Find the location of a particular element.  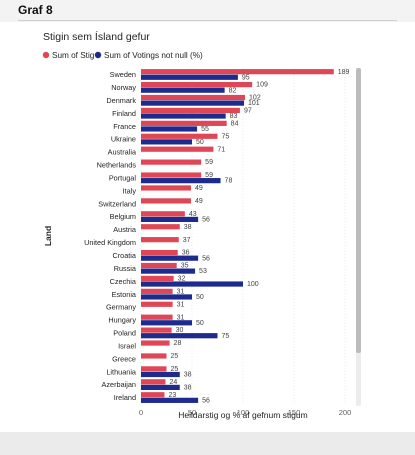

y-tick-label: Poland is located at coordinates (124, 333).